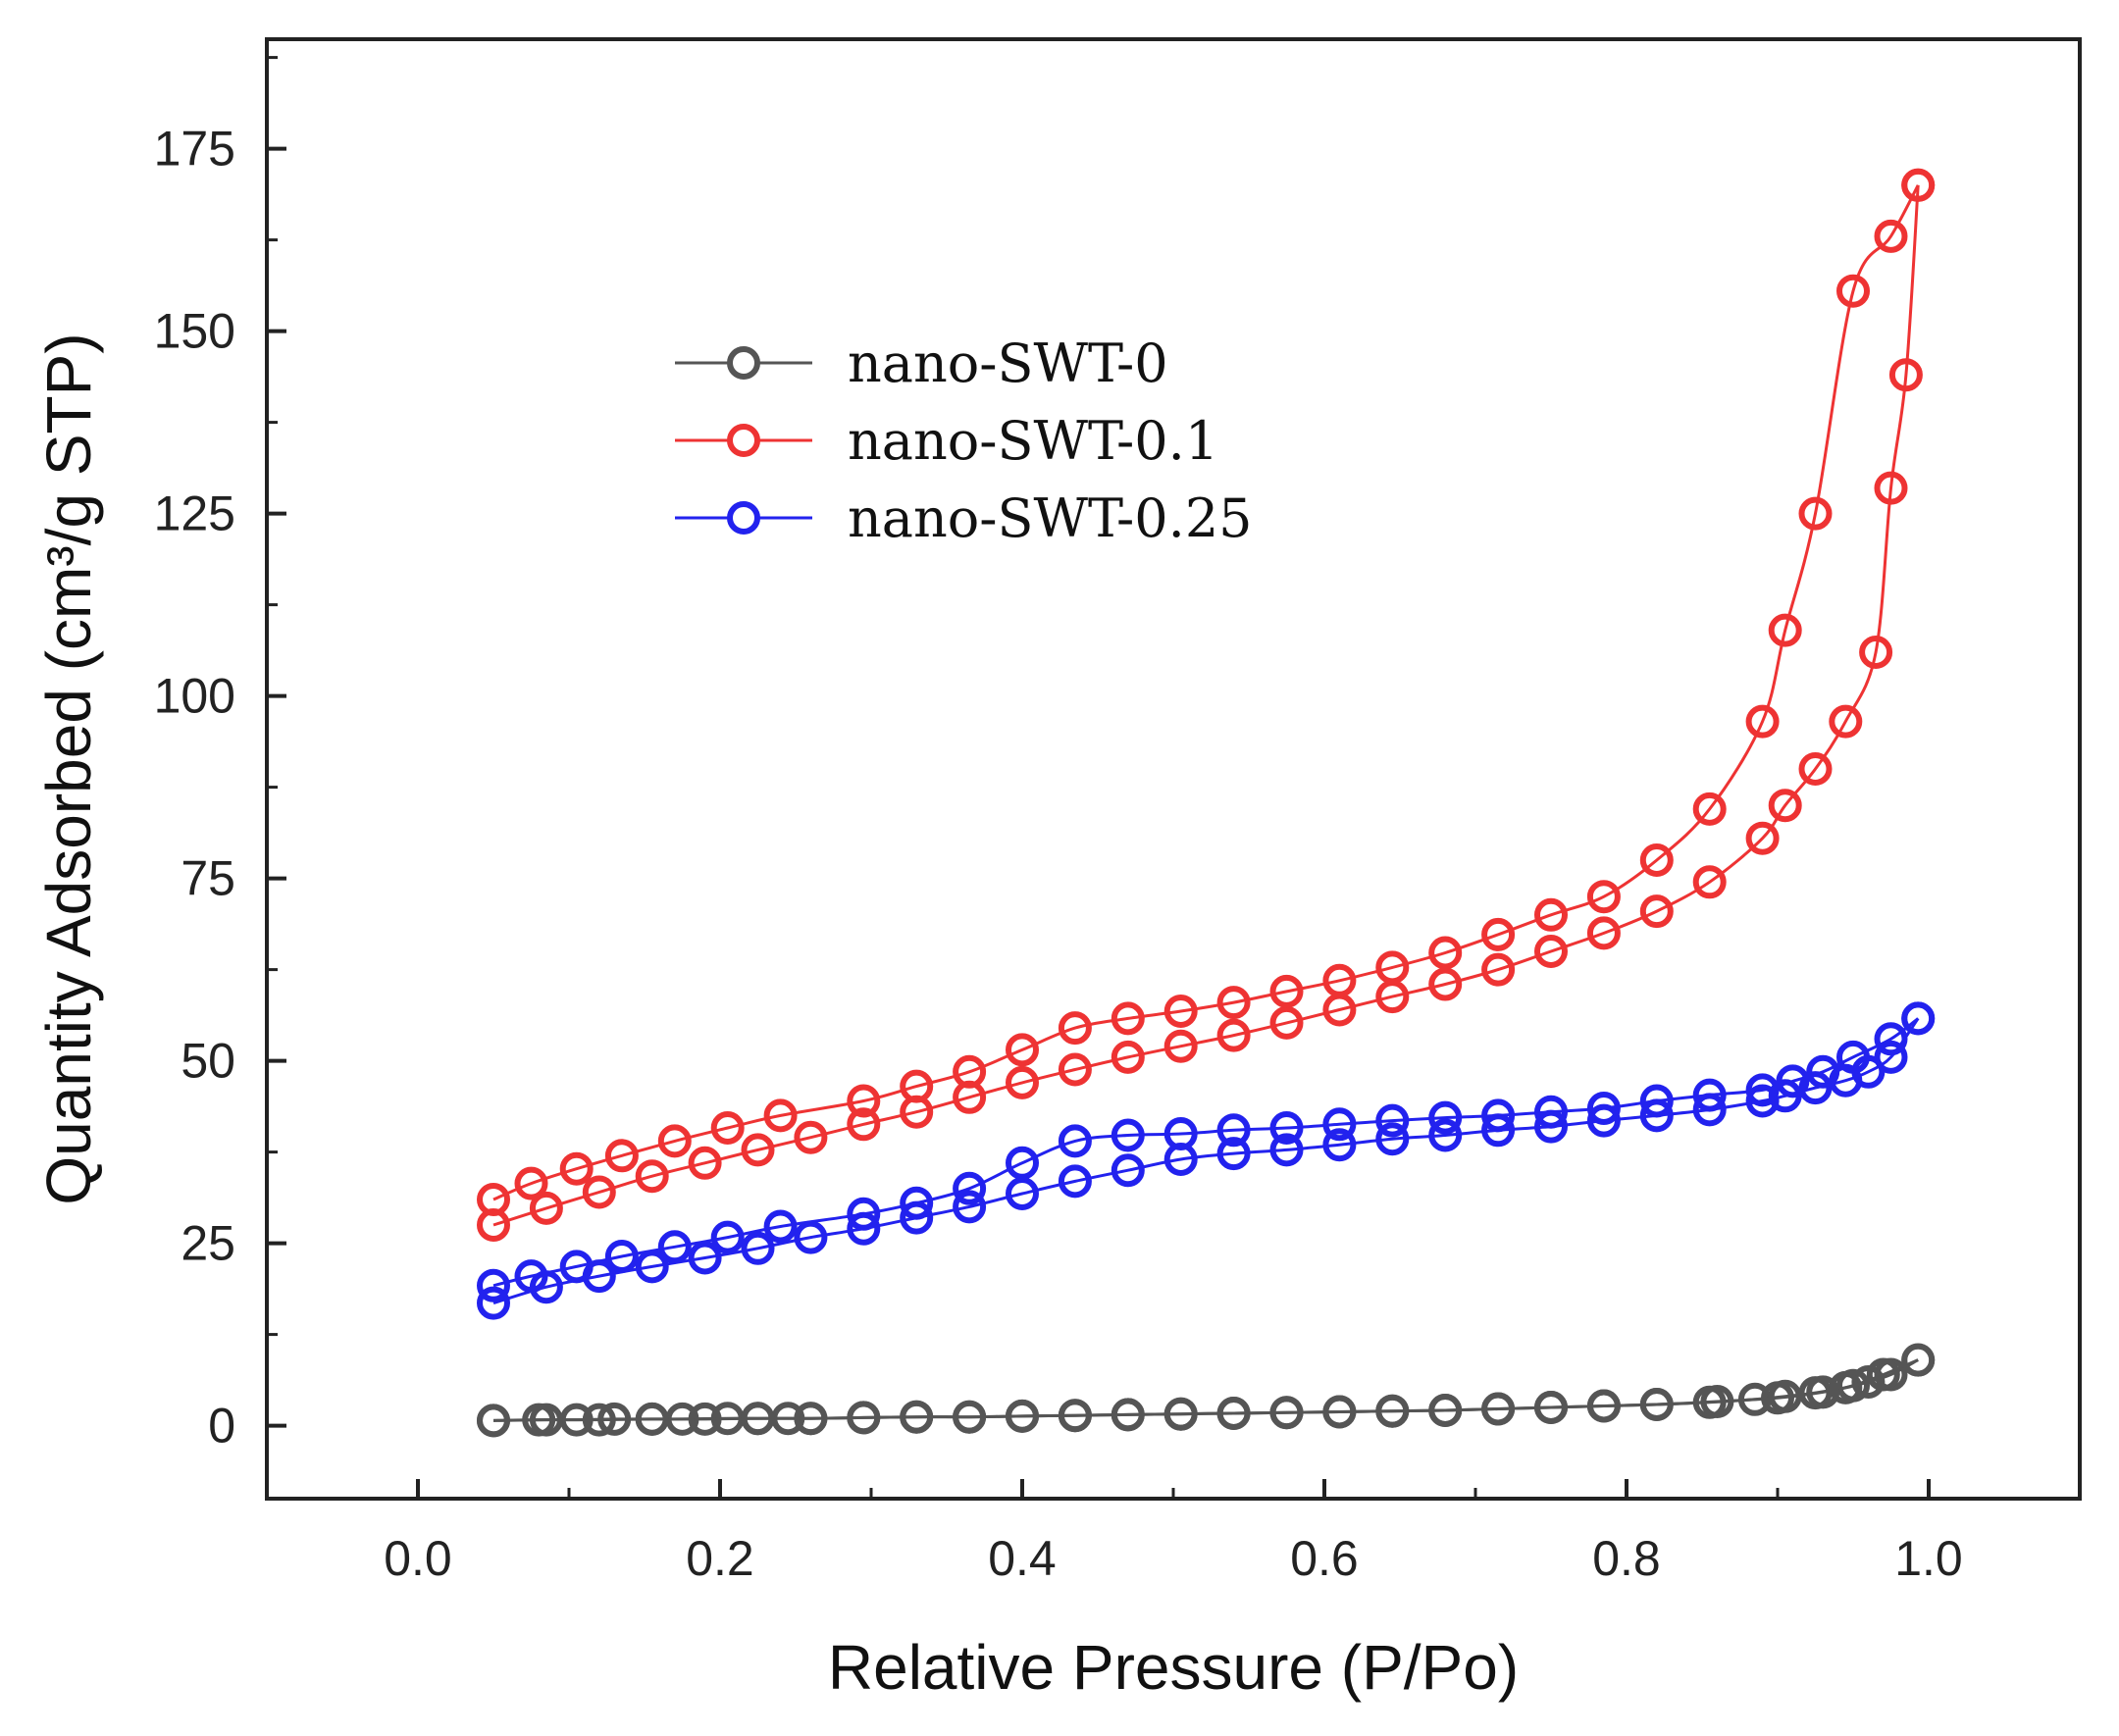 This screenshot has height=1736, width=2119. What do you see at coordinates (208, 1061) in the screenshot?
I see `y-tick-label: 50` at bounding box center [208, 1061].